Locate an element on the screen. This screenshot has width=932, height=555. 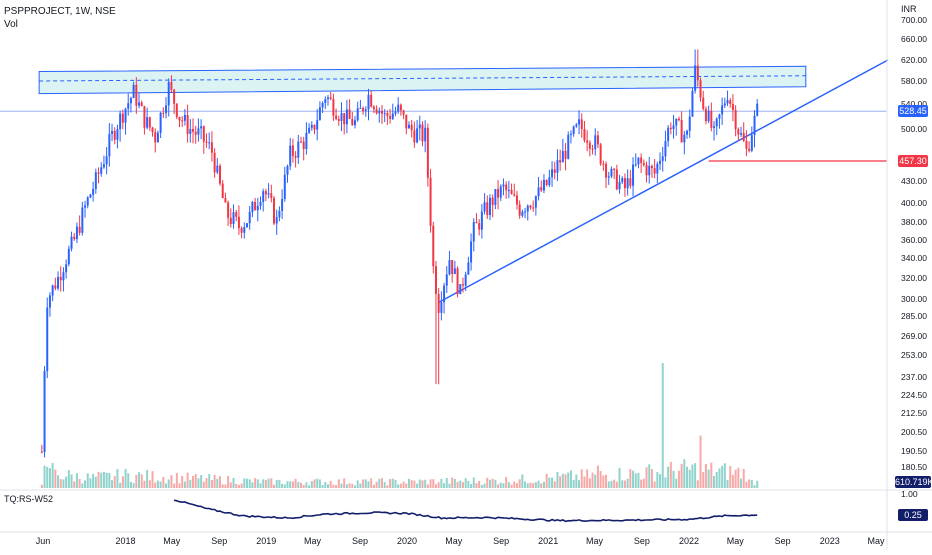
volume-badge: 610.719K is located at coordinates (913, 482).